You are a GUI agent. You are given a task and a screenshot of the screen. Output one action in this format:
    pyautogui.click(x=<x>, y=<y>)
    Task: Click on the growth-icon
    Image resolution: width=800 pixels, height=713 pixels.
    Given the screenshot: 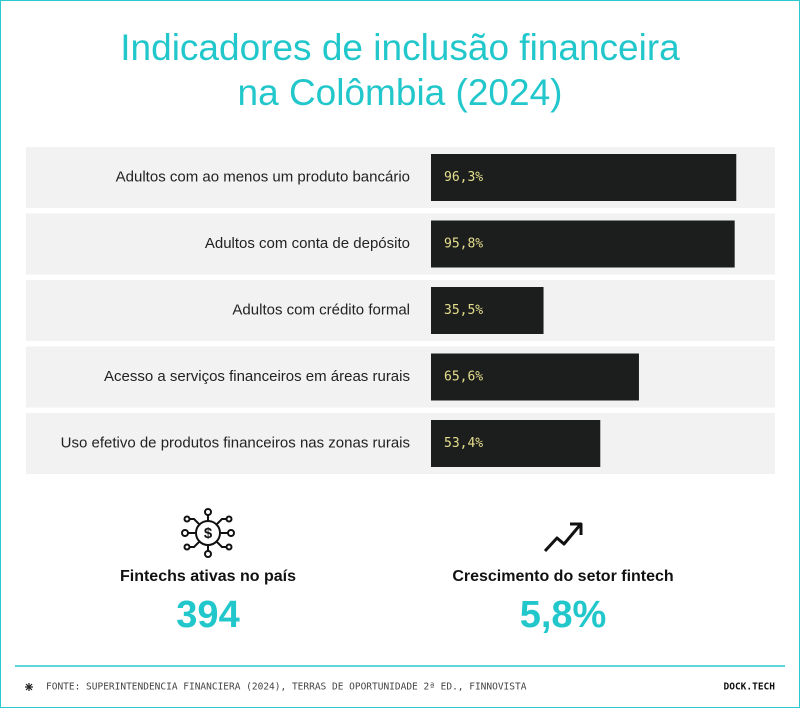 What is the action you would take?
    pyautogui.click(x=563, y=537)
    